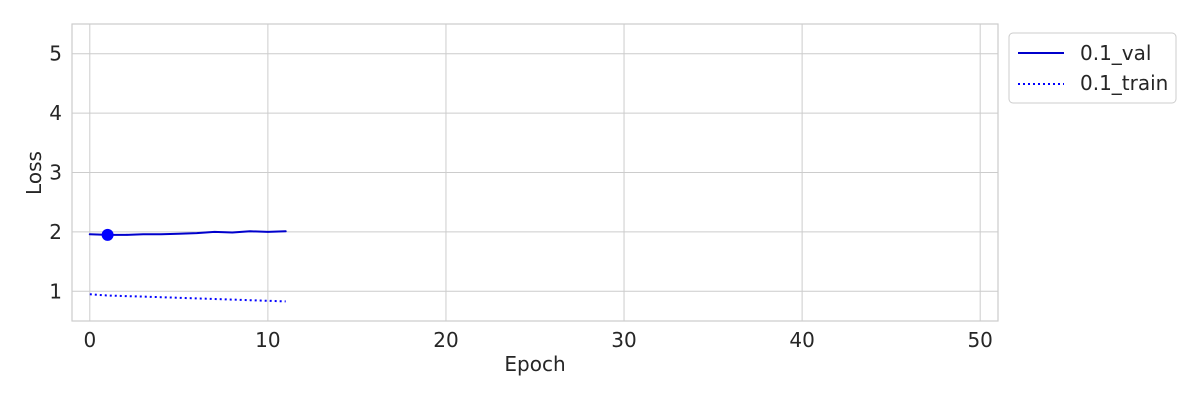 Image resolution: width=1200 pixels, height=400 pixels. Describe the element at coordinates (55, 173) in the screenshot. I see `y-tick-label: 3` at that location.